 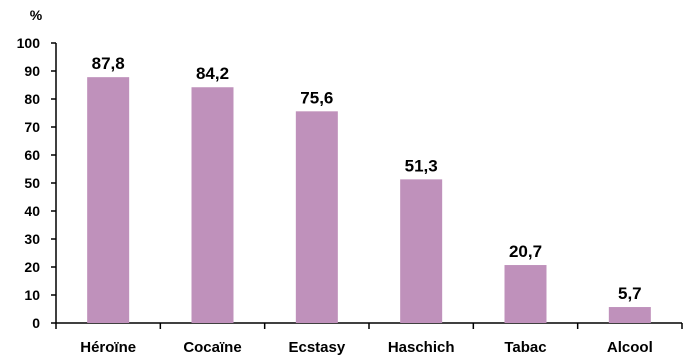 What do you see at coordinates (212, 73) in the screenshot?
I see `bar-value-label: 84,2` at bounding box center [212, 73].